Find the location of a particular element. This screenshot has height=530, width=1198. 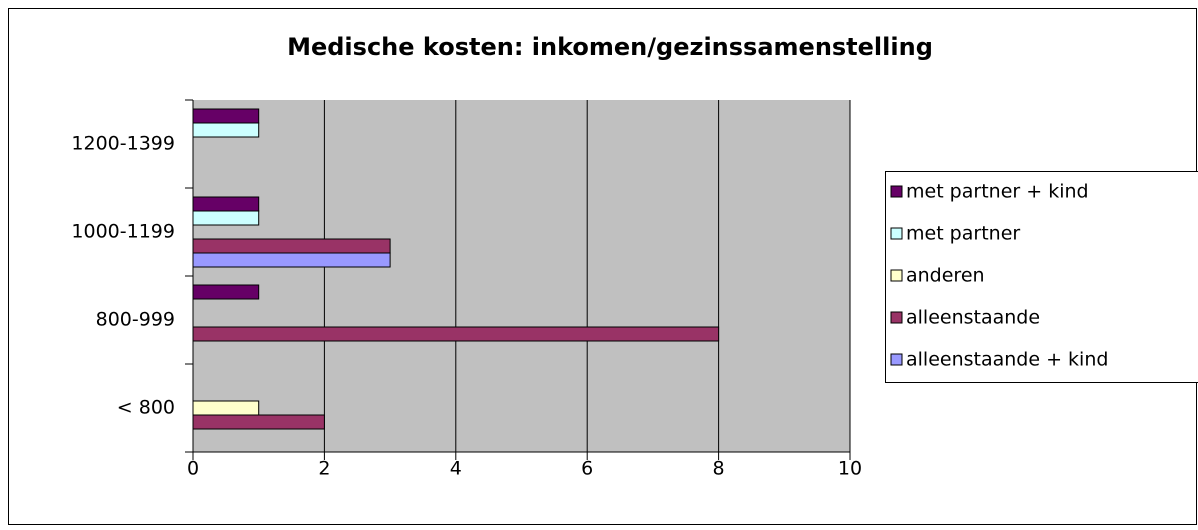

legend-label: alleenstaande is located at coordinates (973, 318).